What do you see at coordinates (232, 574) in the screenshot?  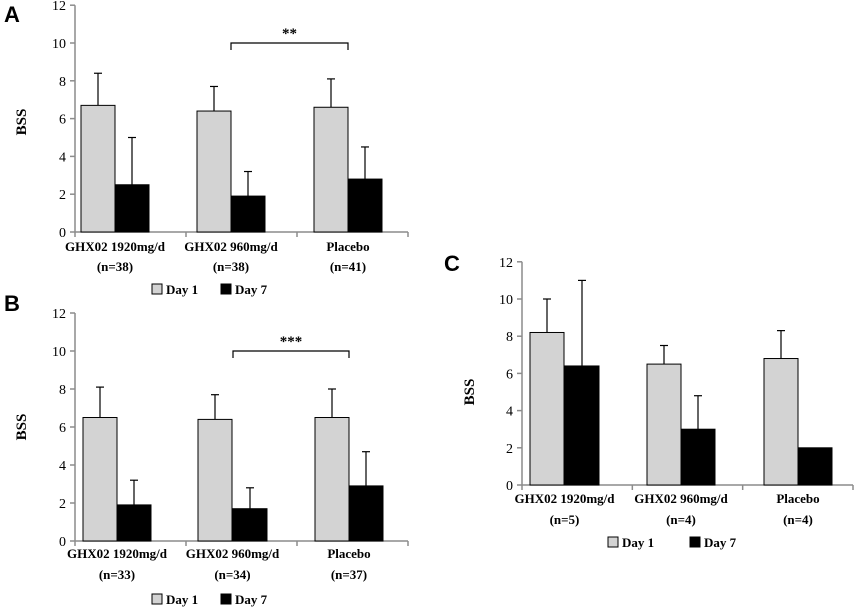 I see `x-tick-label-n: (n=34)` at bounding box center [232, 574].